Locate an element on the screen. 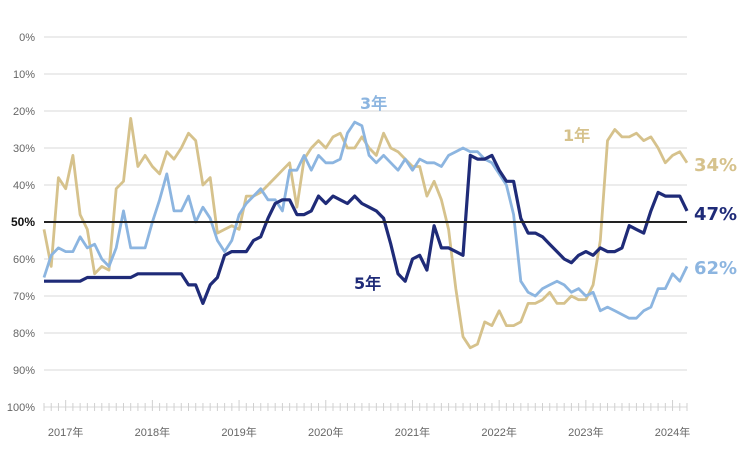 This screenshot has width=751, height=451. y-tick-label: 80% is located at coordinates (24, 334).